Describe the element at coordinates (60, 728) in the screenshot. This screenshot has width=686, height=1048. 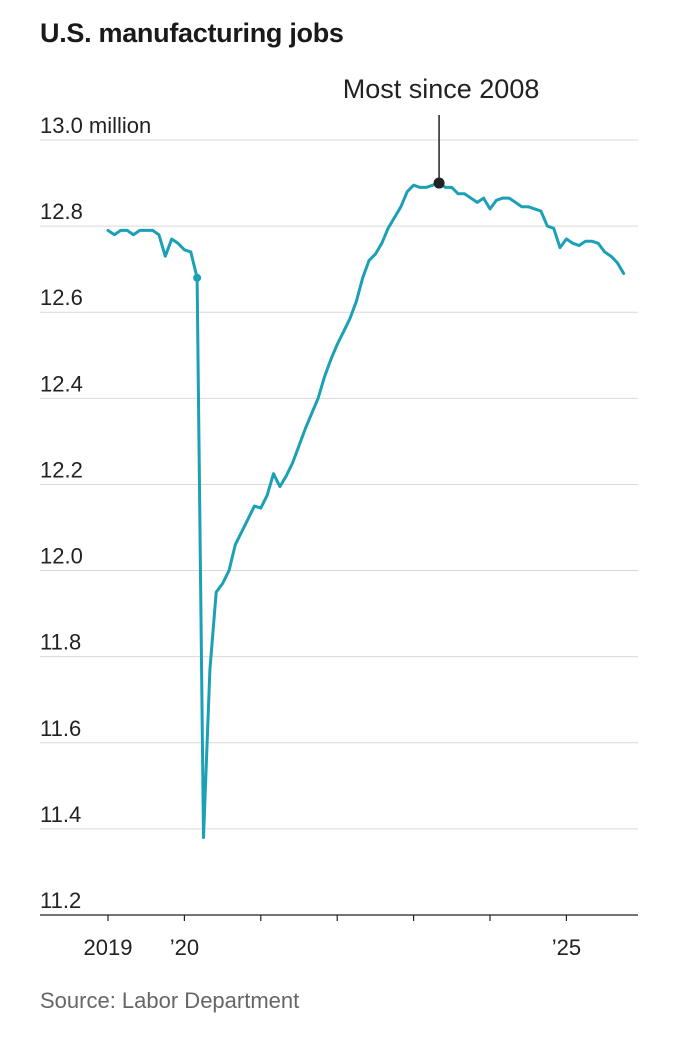
I see `y-tick-label: 11.6` at that location.